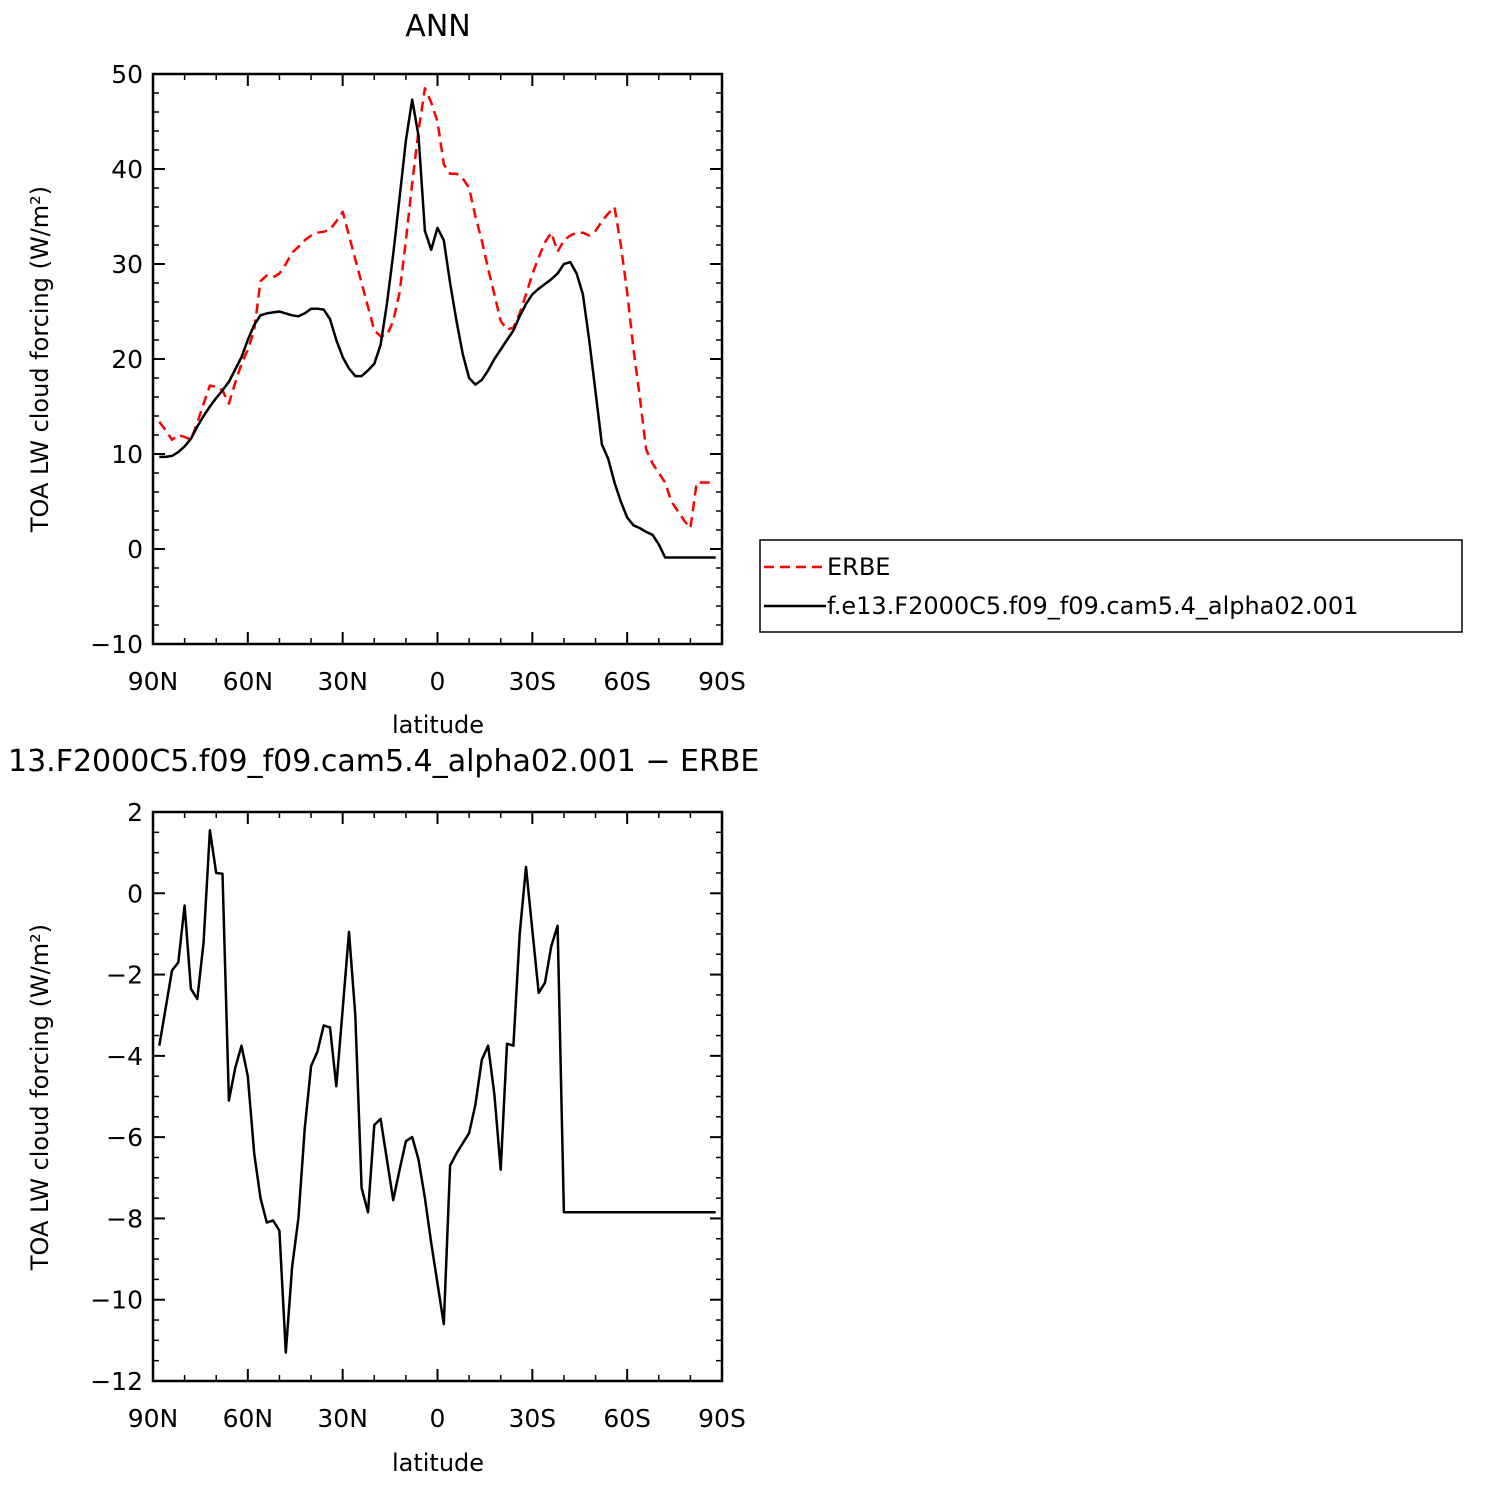 The image size is (1485, 1485). Describe the element at coordinates (153, 1418) in the screenshot. I see `bottom-chart-xtick-label: 90N` at that location.